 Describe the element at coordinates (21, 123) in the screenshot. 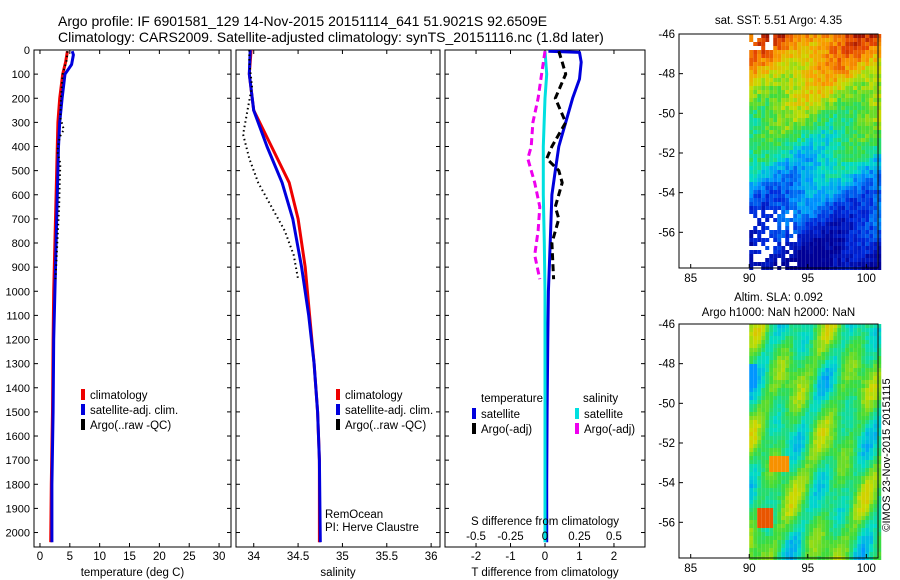

I see `depth-tick-label: 300` at that location.